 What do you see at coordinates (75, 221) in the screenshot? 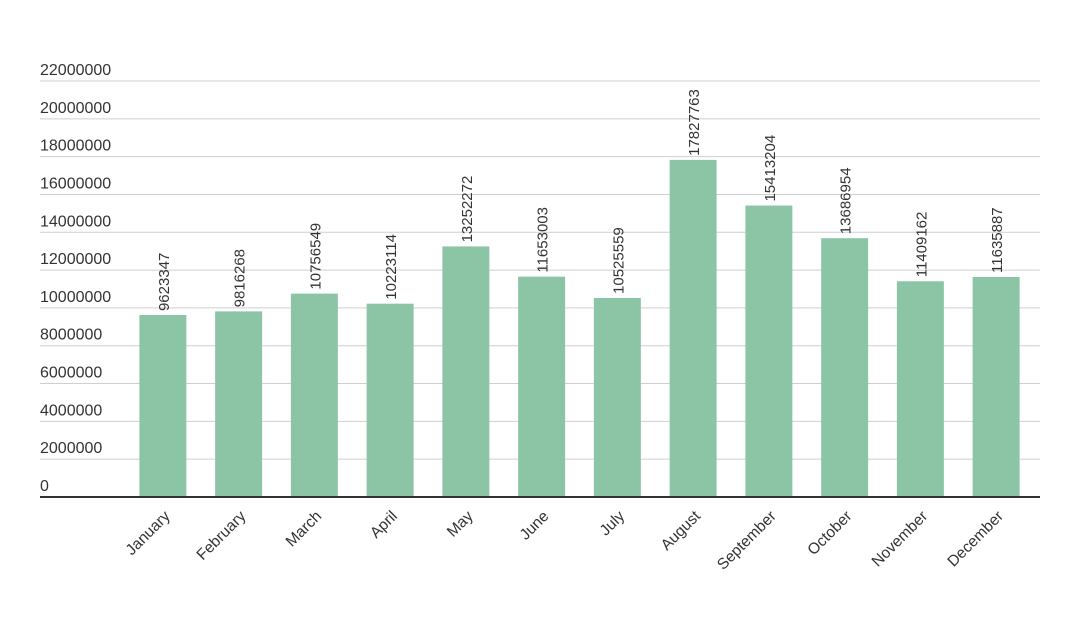
I see `y-tick-label: 14000000` at bounding box center [75, 221].